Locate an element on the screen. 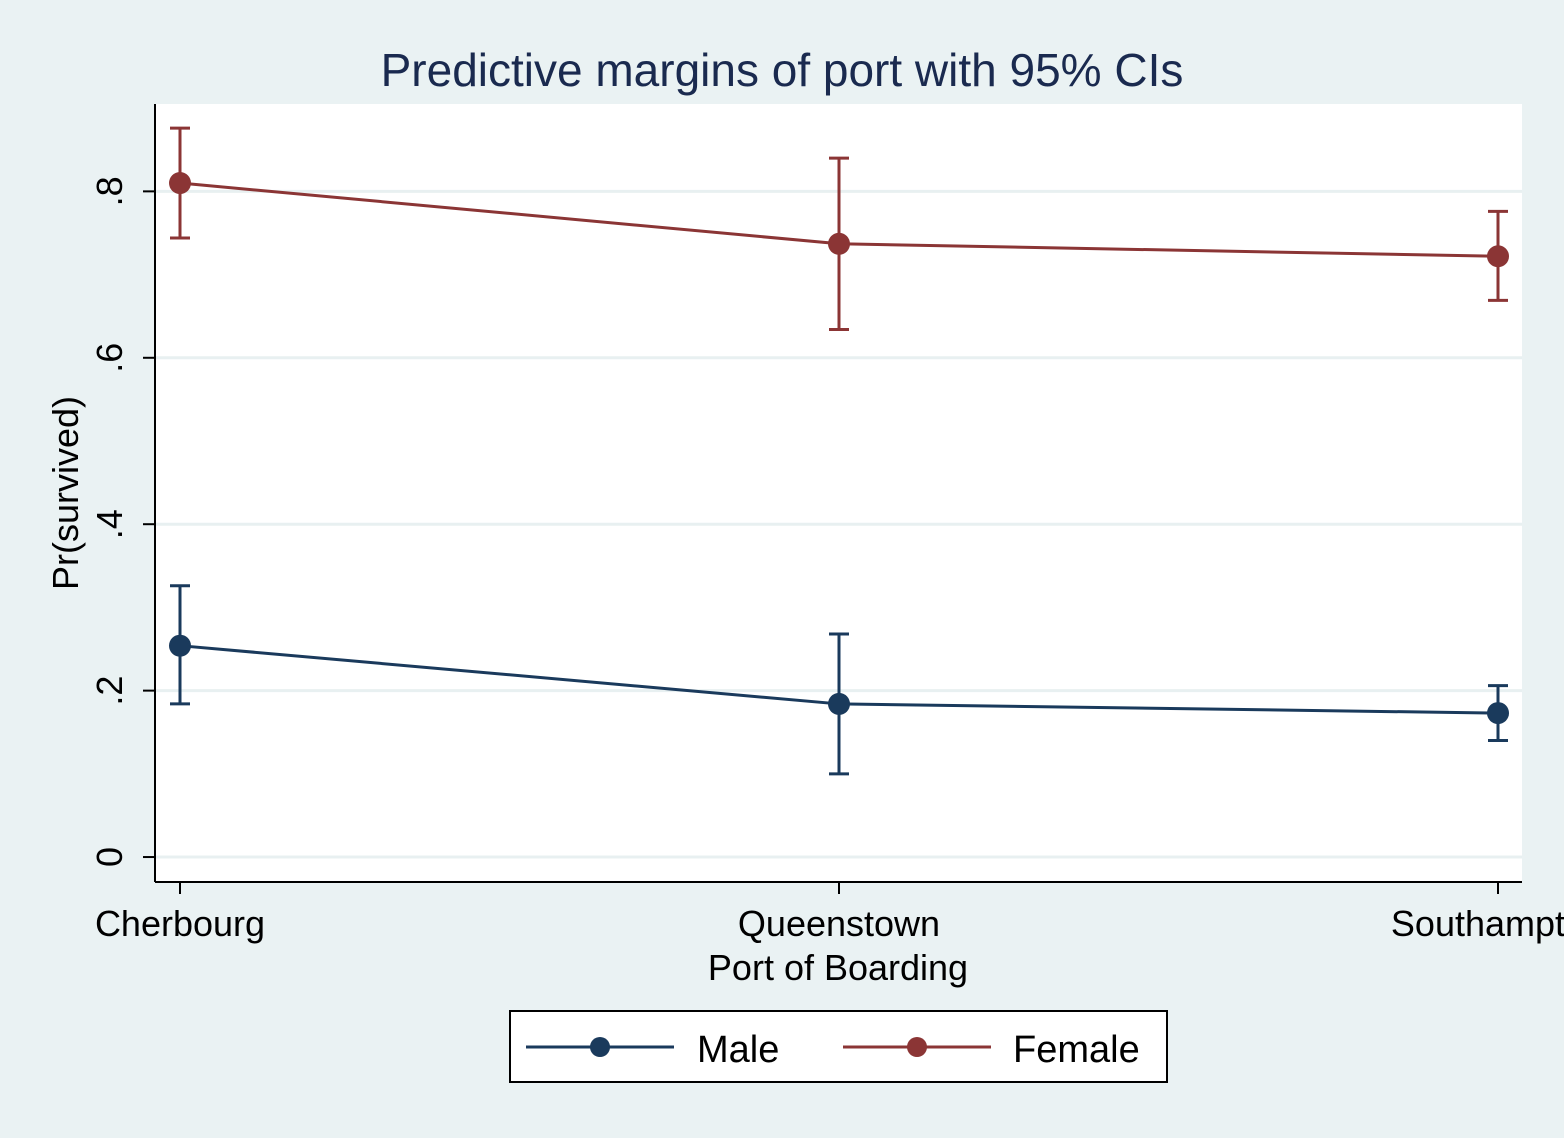 The image size is (1564, 1138). y-tick-label-0: 0 is located at coordinates (109, 857).